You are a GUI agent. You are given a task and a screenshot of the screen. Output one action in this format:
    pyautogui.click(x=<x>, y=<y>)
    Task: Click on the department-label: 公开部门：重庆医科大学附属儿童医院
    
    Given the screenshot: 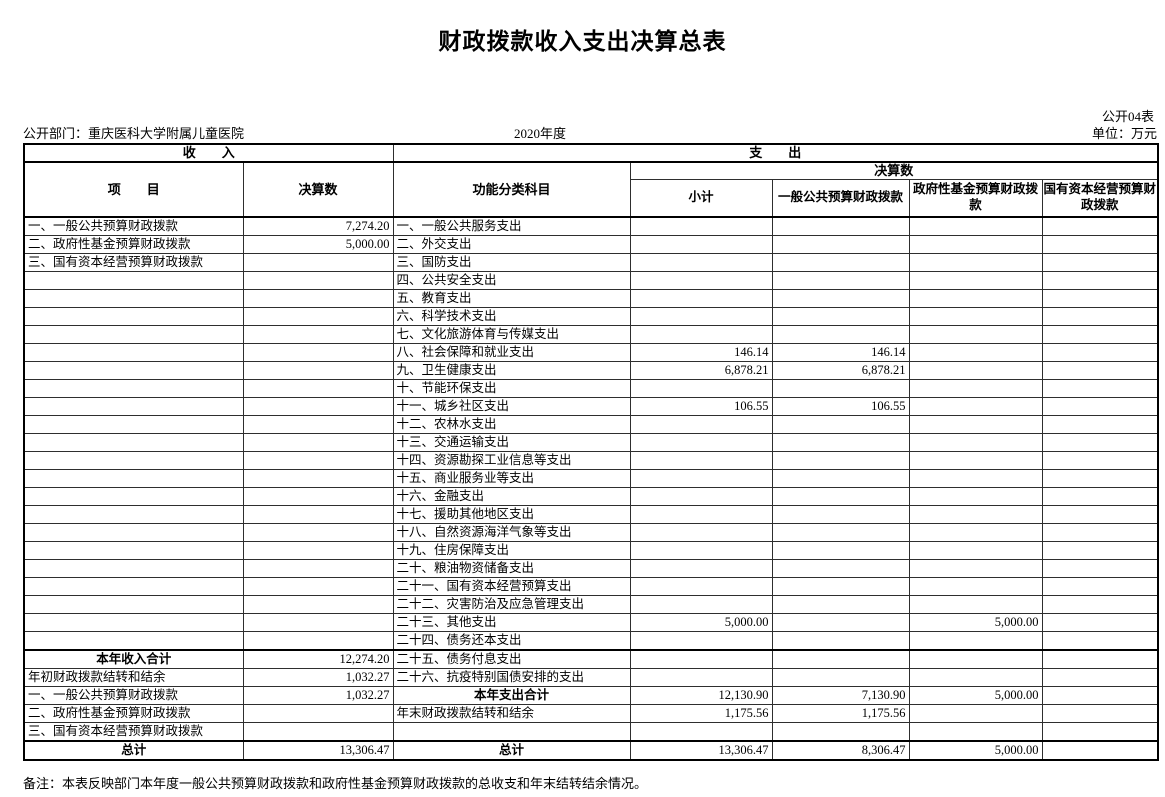 What is the action you would take?
    pyautogui.click(x=134, y=133)
    